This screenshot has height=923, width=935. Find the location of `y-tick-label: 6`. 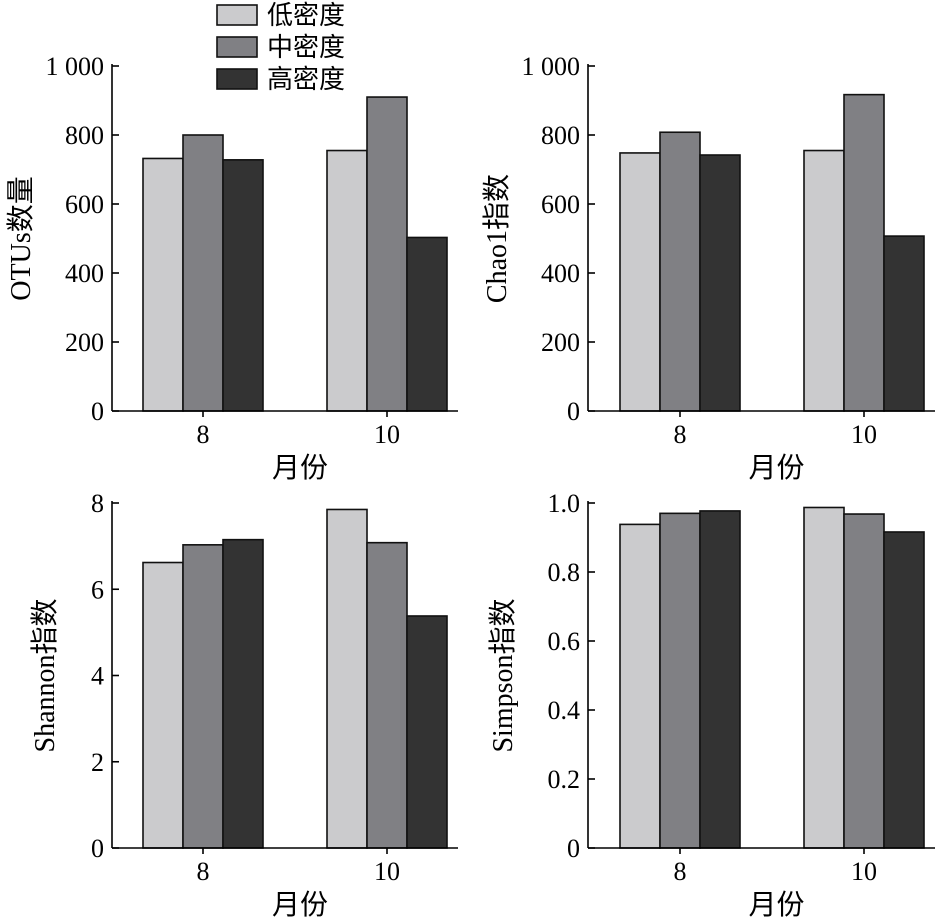

y-tick-label: 6 is located at coordinates (97, 589).